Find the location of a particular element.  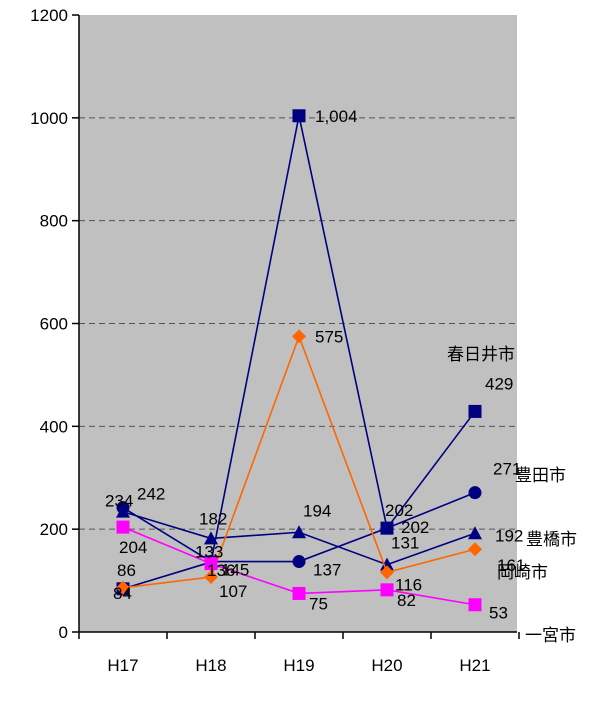

data-label: 53 is located at coordinates (498, 613).